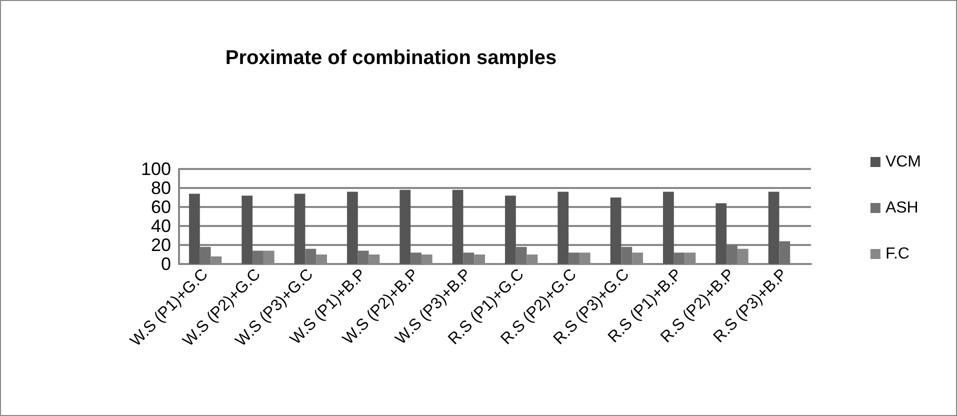 The height and width of the screenshot is (416, 957). I want to click on y-tick-label: 0, so click(165, 264).